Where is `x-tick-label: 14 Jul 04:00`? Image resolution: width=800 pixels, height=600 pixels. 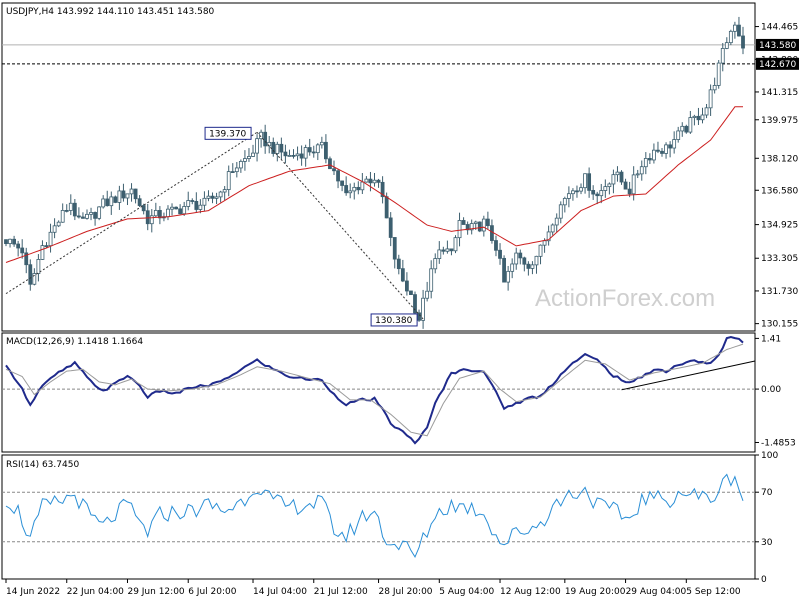 x-tick-label: 14 Jul 04:00 is located at coordinates (280, 592).